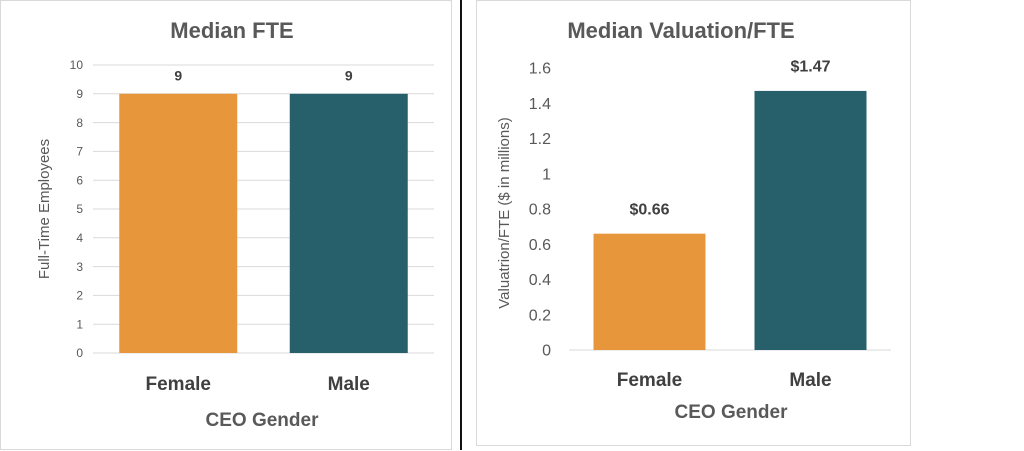 This screenshot has height=451, width=1024. I want to click on chart-title: Median Valuation/FTE, so click(680, 30).